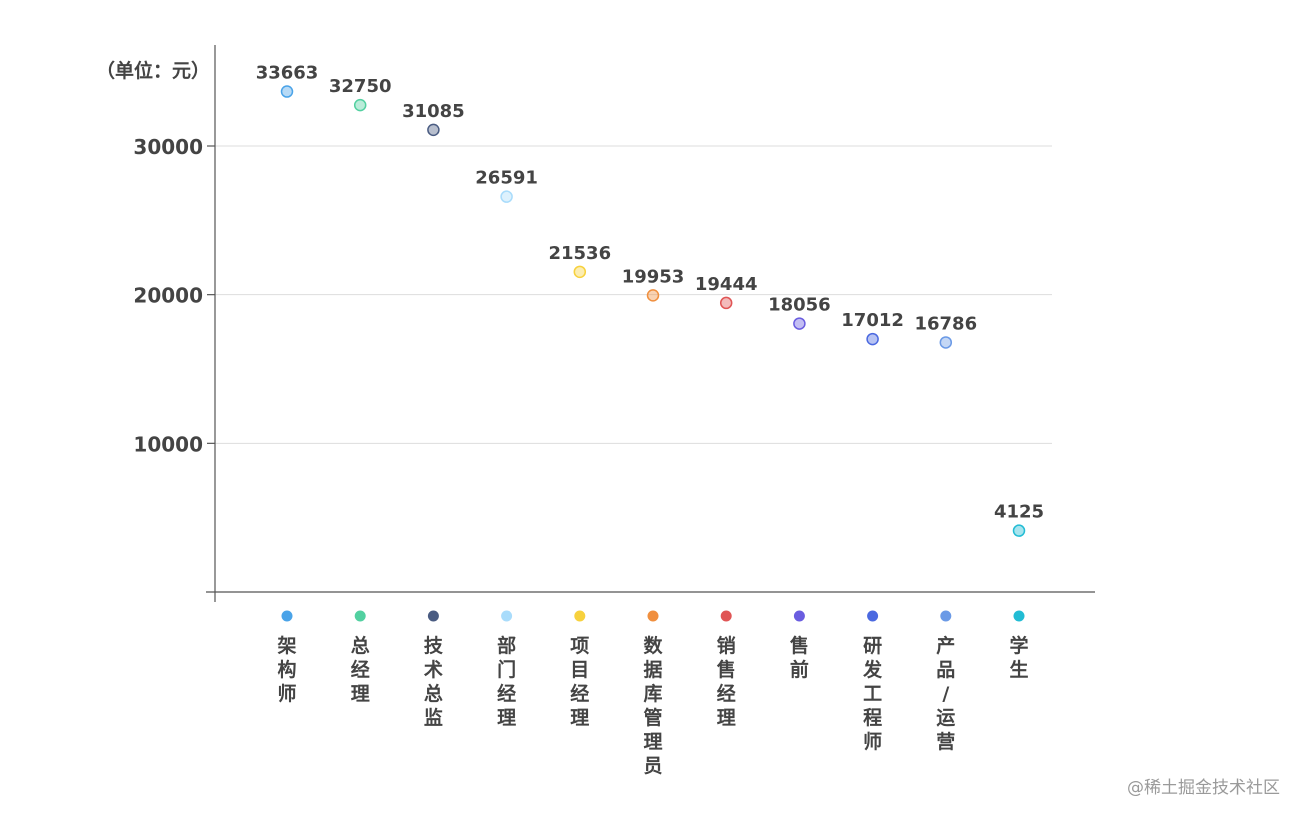  Describe the element at coordinates (286, 670) in the screenshot. I see `category-label: 架构师` at that location.